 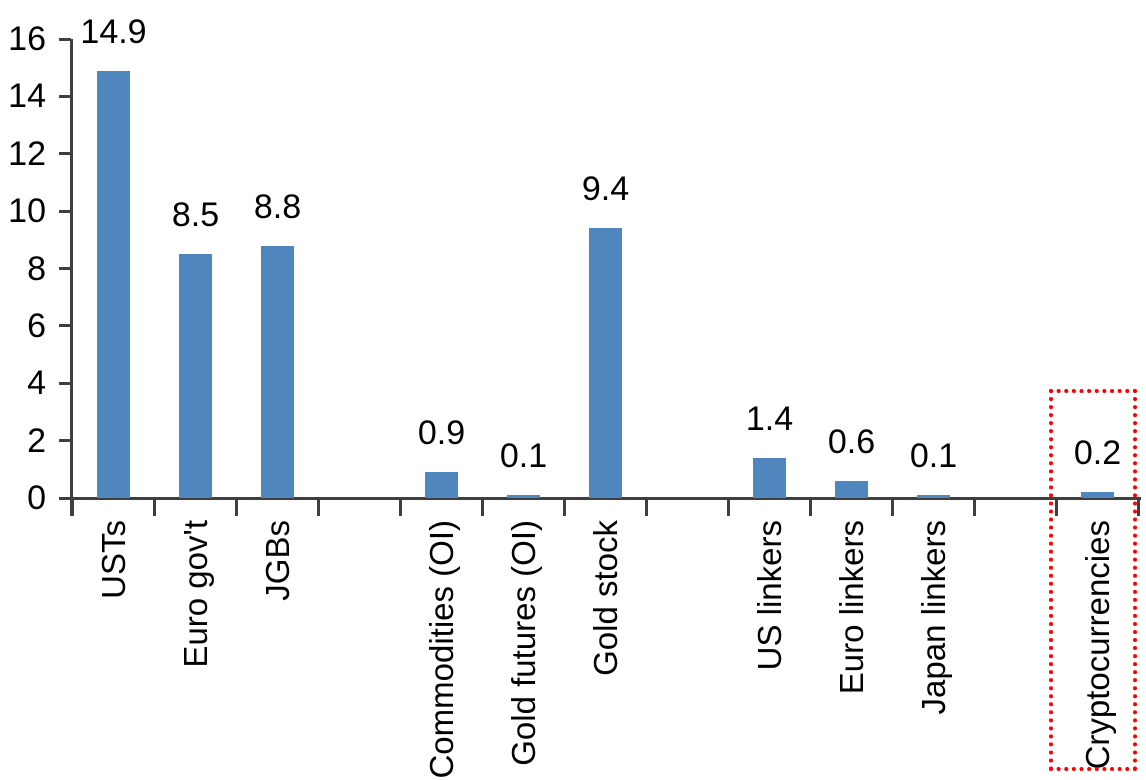 I want to click on category-label-text: Euro gov't, so click(x=195, y=594).